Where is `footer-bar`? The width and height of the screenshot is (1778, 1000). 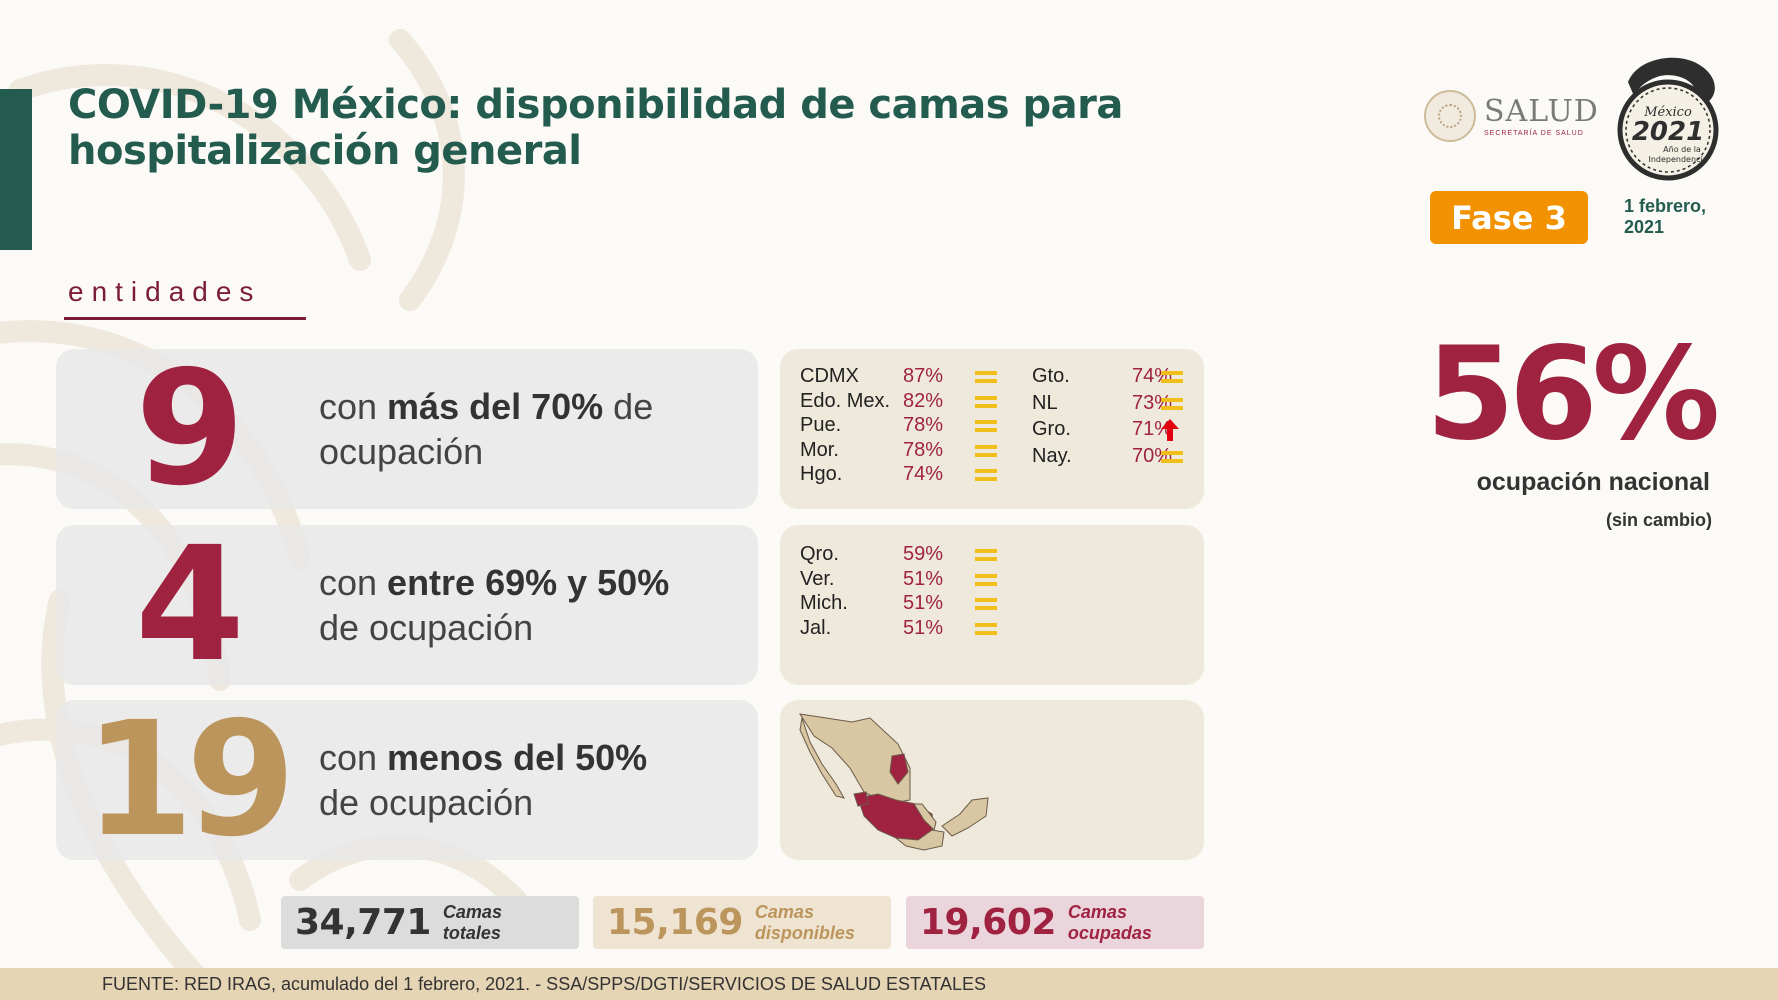 footer-bar is located at coordinates (889, 984).